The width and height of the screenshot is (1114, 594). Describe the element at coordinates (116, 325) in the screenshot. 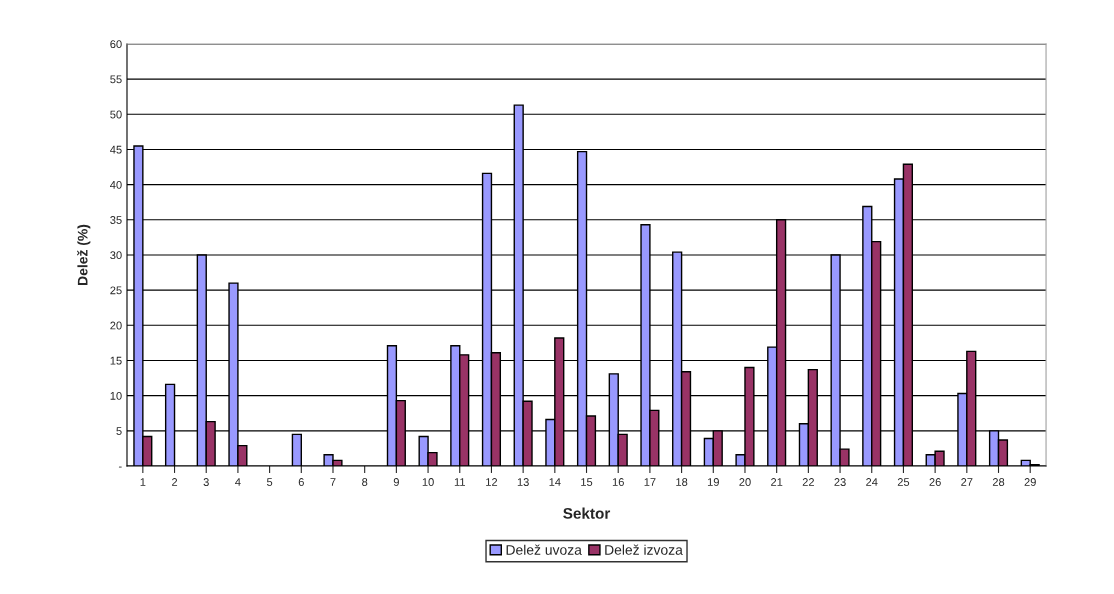

I see `y-tick-label: 20` at that location.